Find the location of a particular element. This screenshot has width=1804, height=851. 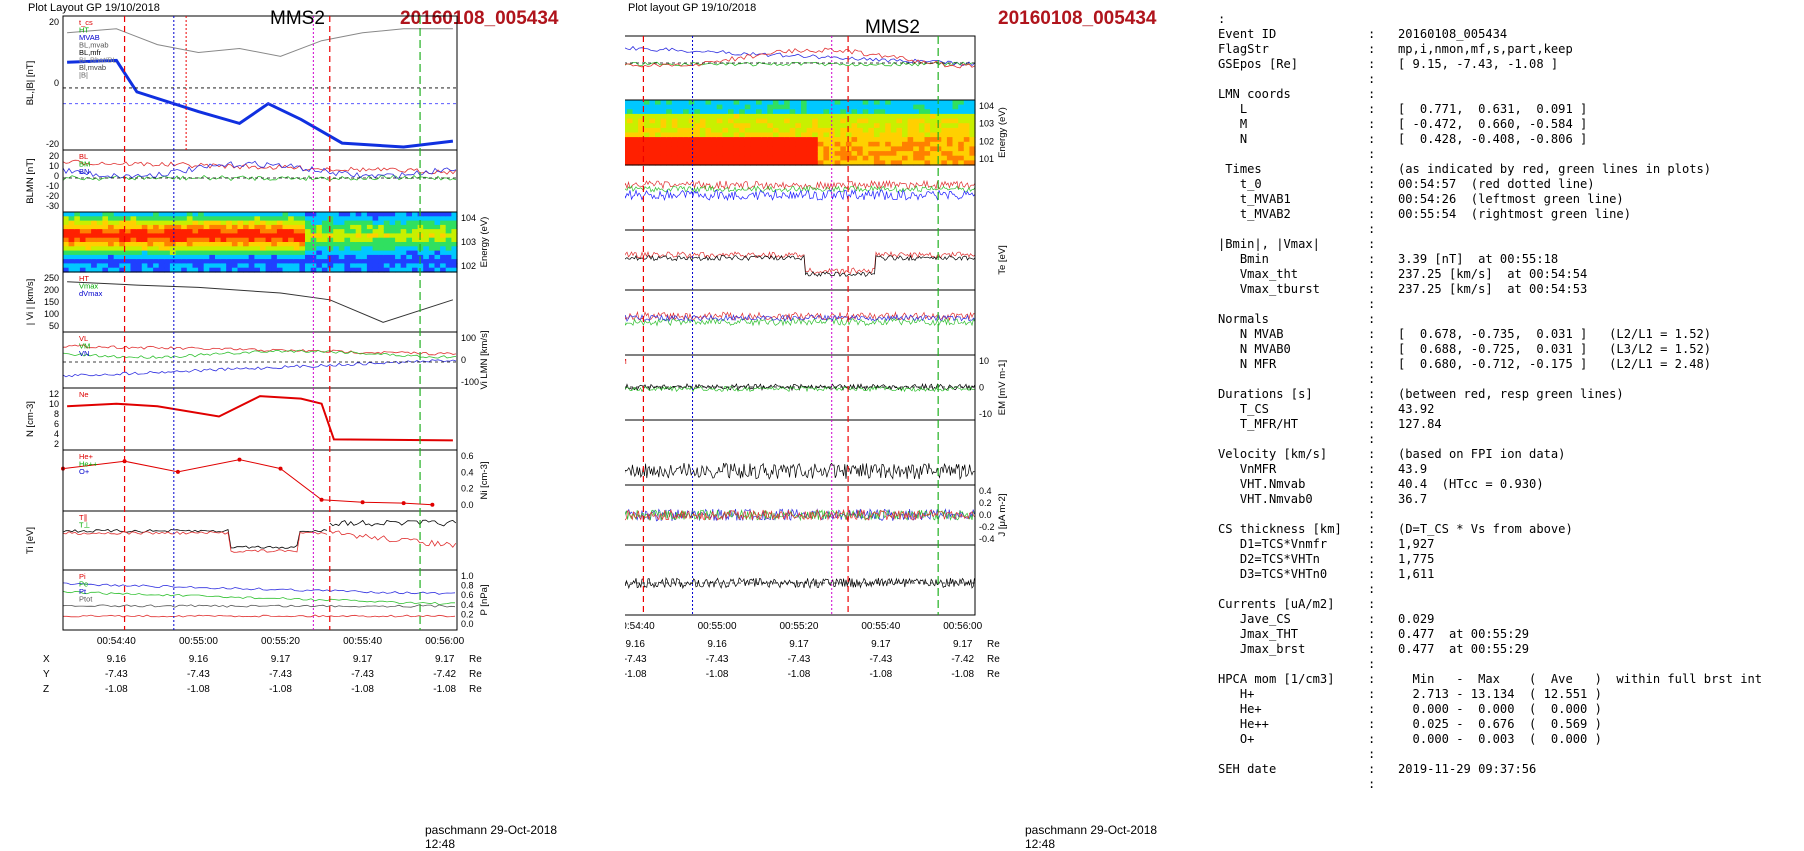

info-value: 36.7 is located at coordinates (1413, 499).